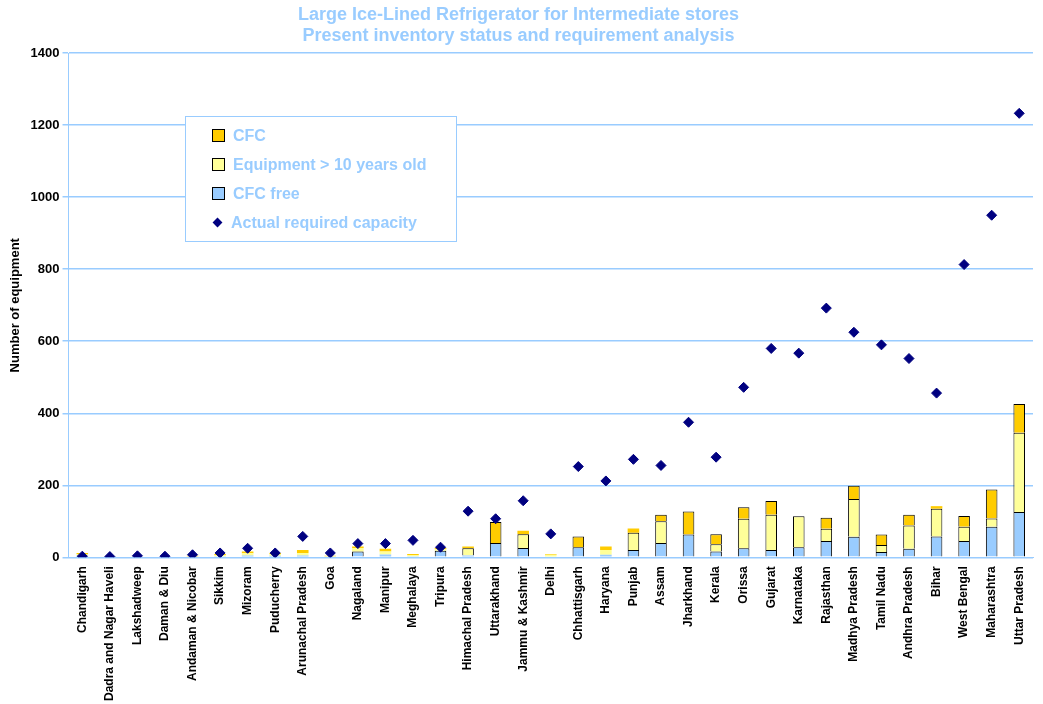 This screenshot has height=704, width=1043. I want to click on y-tick-label: 1400, so click(45, 52).